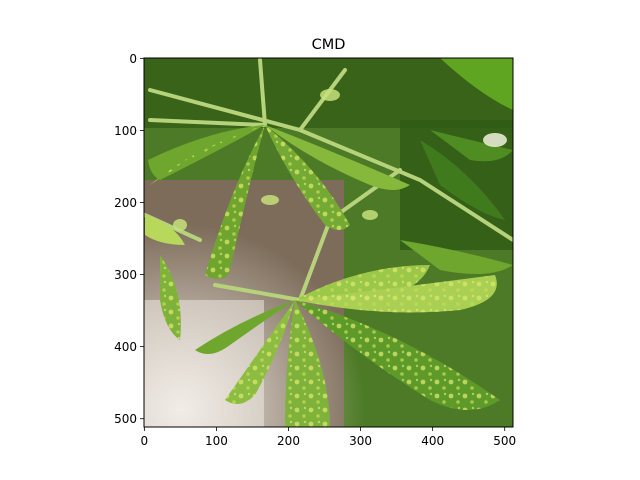 This screenshot has width=640, height=480. I want to click on y-tick-label: 0, so click(133, 59).